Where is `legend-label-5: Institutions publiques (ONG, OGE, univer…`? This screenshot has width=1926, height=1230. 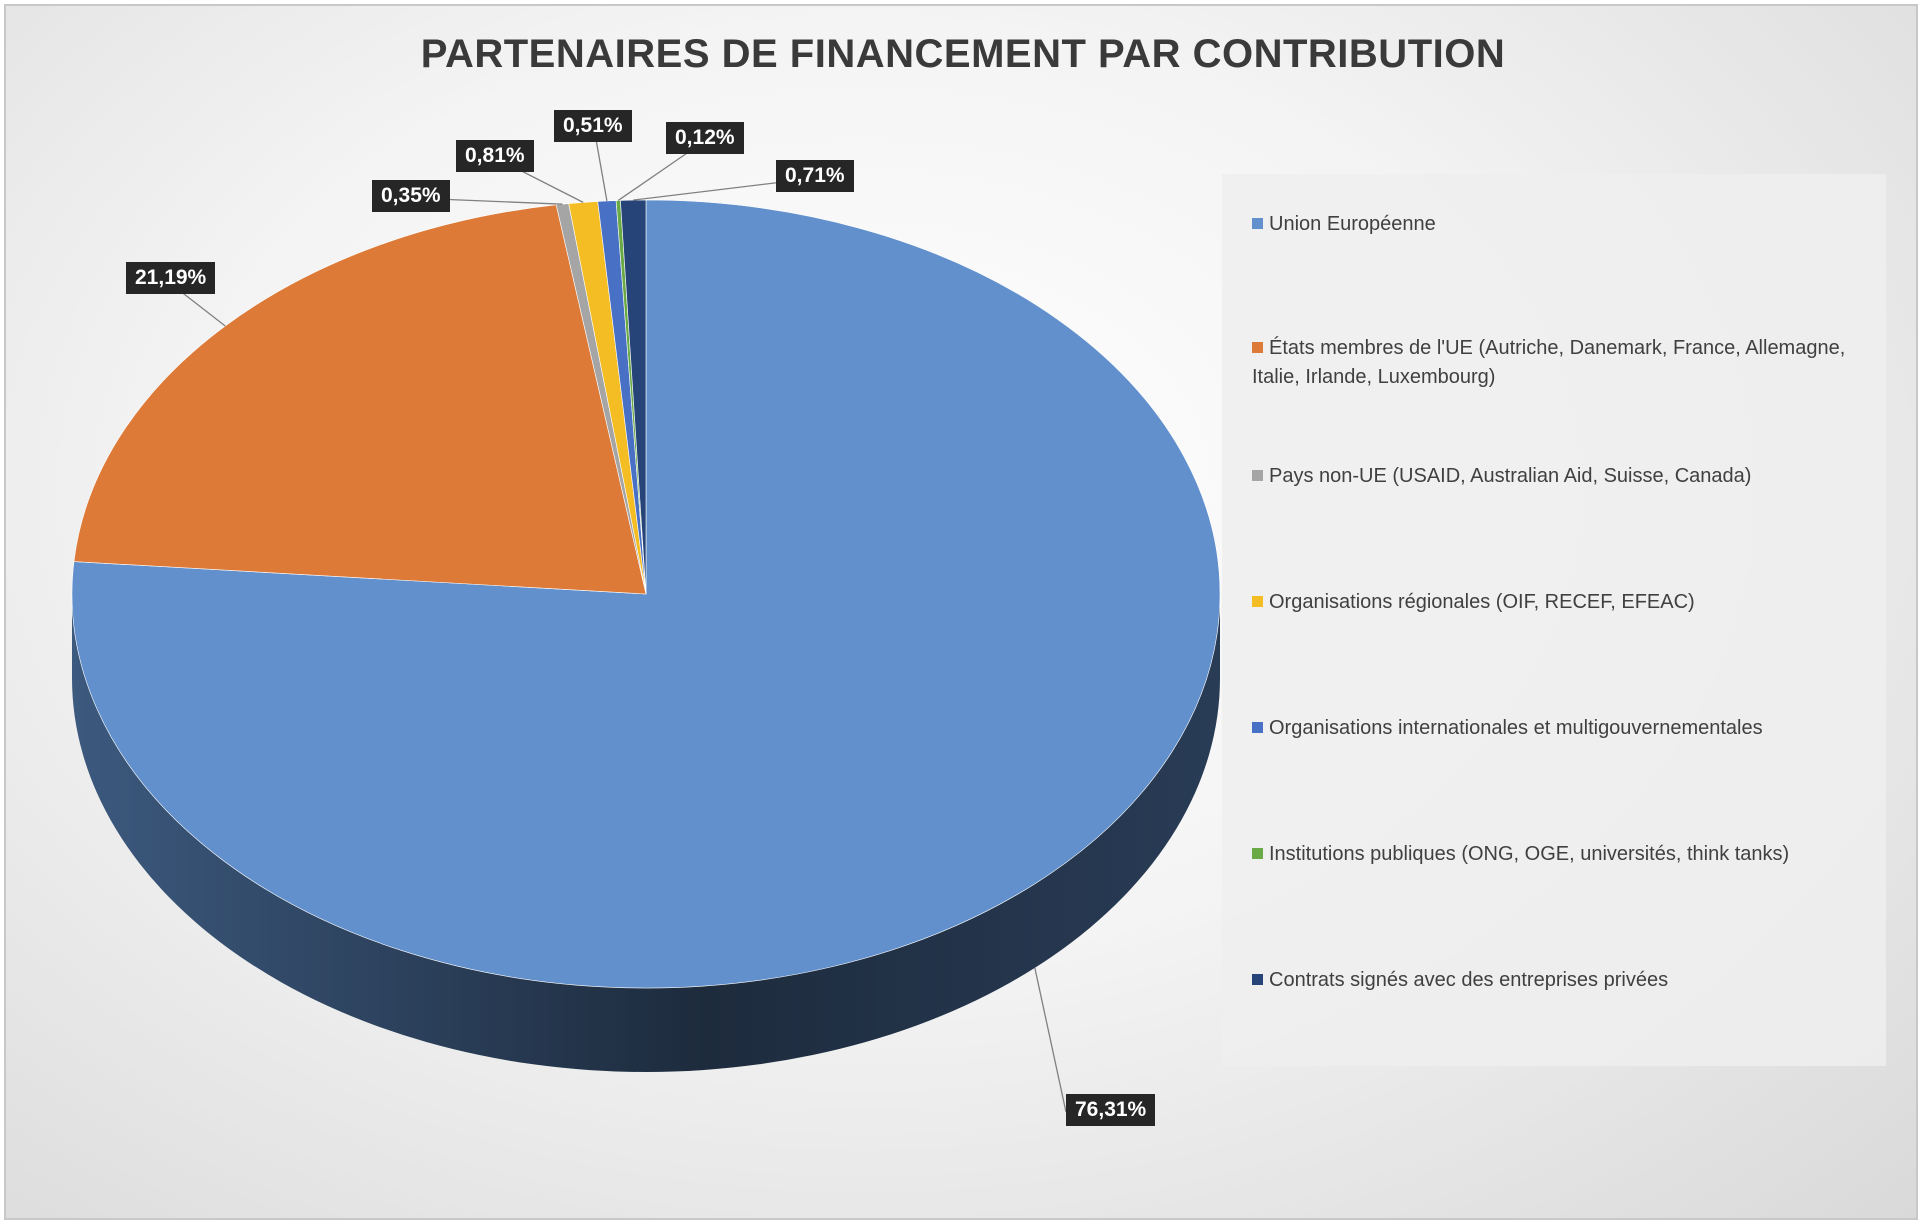 legend-label-5: Institutions publiques (ONG, OGE, univer… is located at coordinates (1529, 854).